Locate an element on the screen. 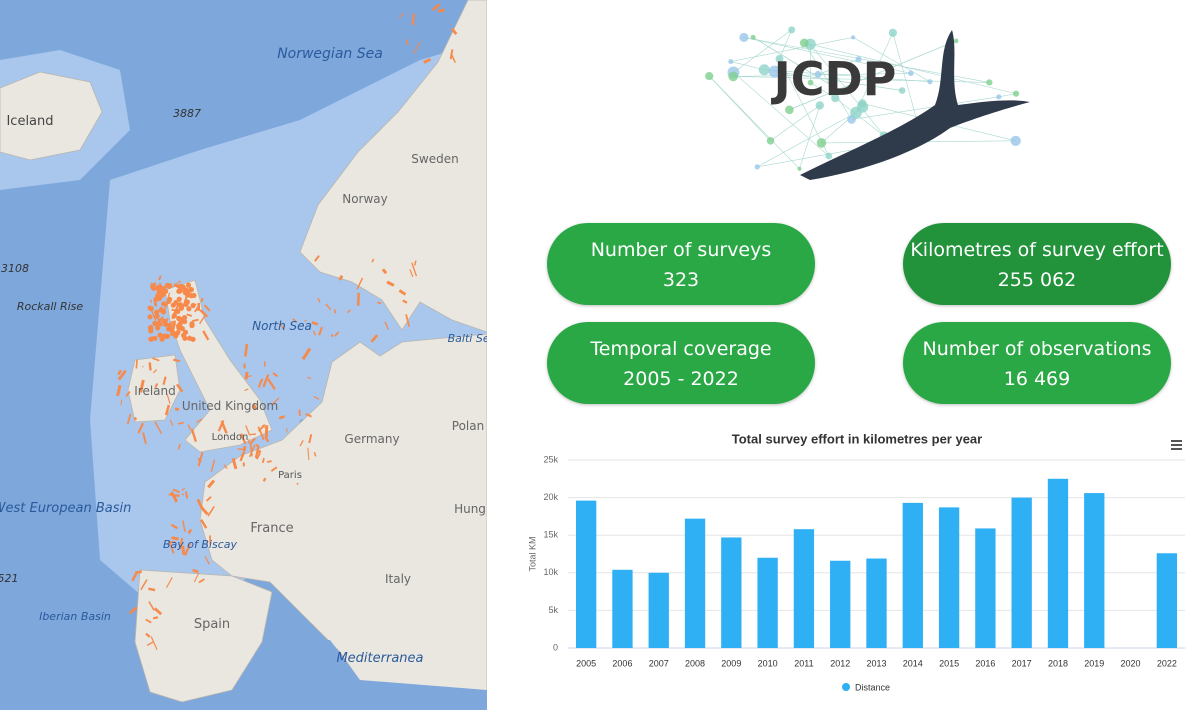 The height and width of the screenshot is (710, 1200). map-label: Paris is located at coordinates (290, 475).